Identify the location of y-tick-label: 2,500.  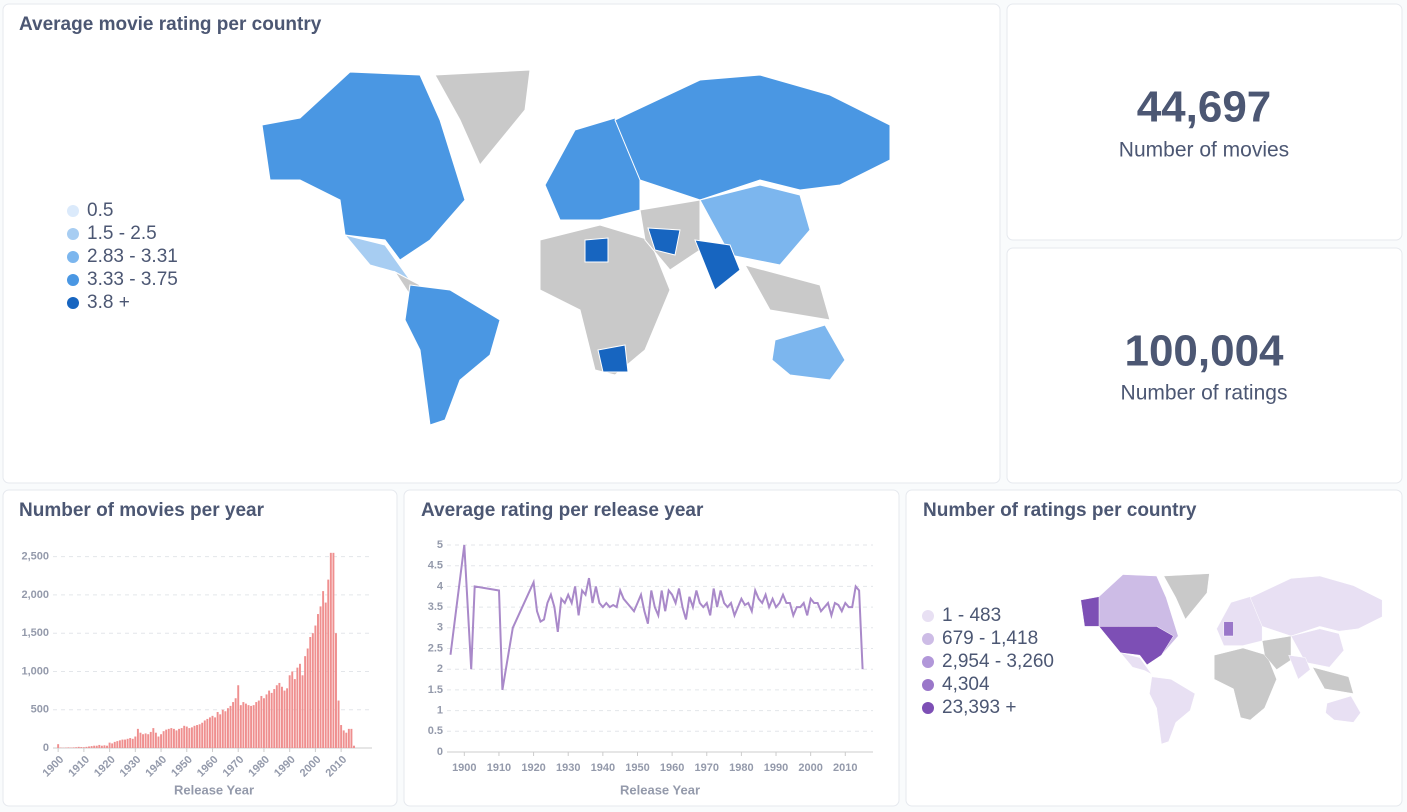
(35, 557).